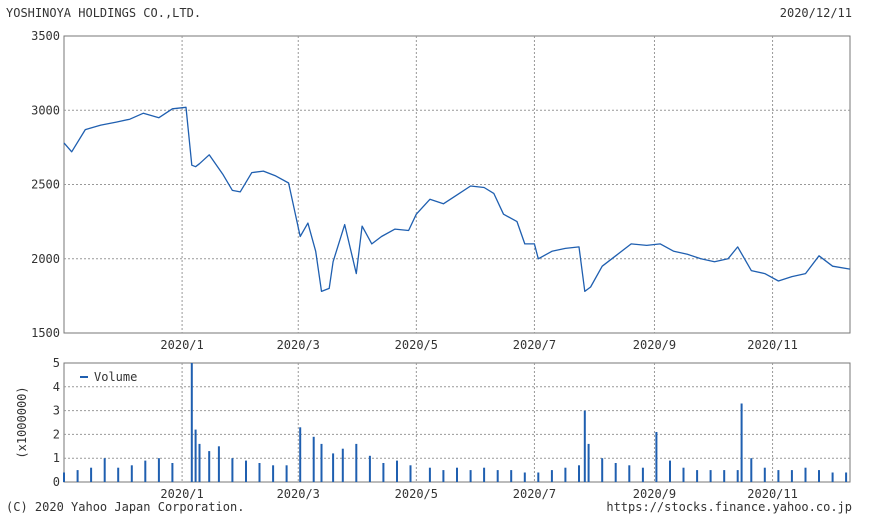  I want to click on price-xtick-label: 2020/3, so click(298, 345).